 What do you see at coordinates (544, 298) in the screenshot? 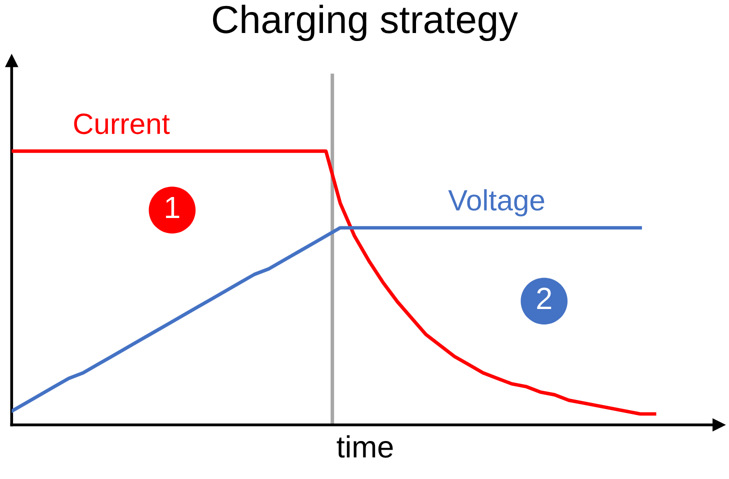
I see `annotation: 2` at bounding box center [544, 298].